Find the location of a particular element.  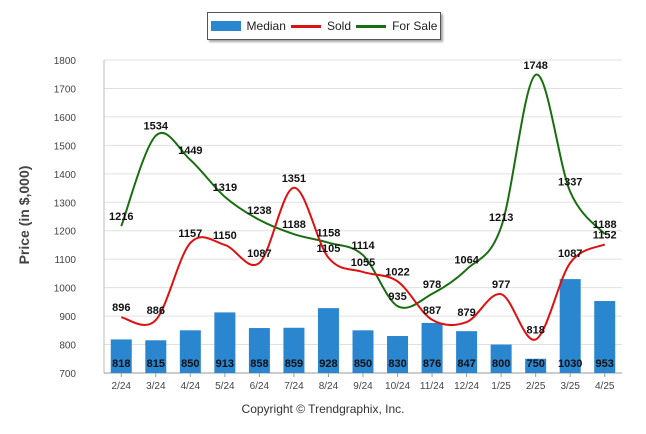

legend-item-sold: Sold is located at coordinates (320, 26).